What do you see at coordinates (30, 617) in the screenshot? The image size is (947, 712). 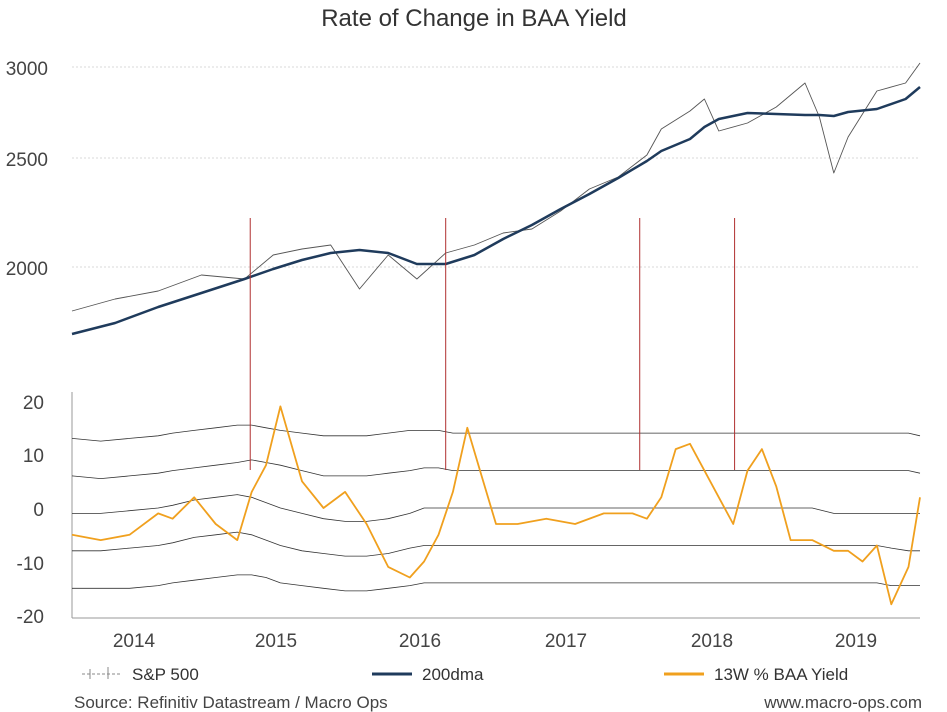 I see `y-tick-label: -20` at bounding box center [30, 617].